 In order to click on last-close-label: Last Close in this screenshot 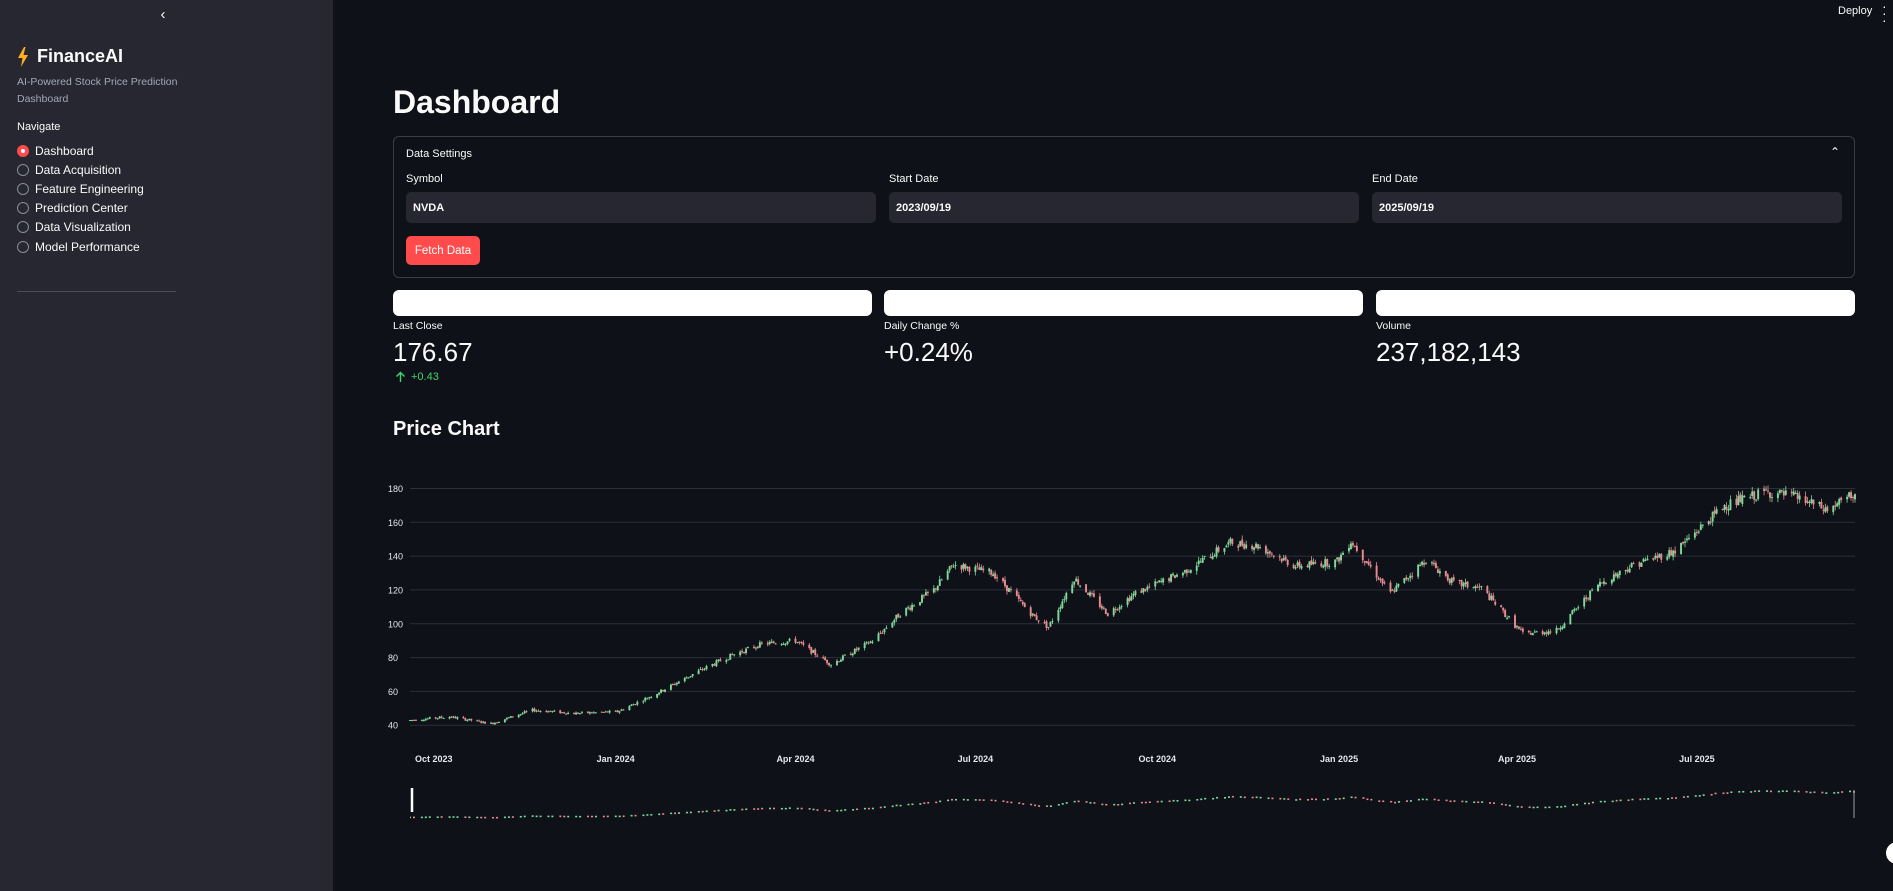, I will do `click(418, 326)`.